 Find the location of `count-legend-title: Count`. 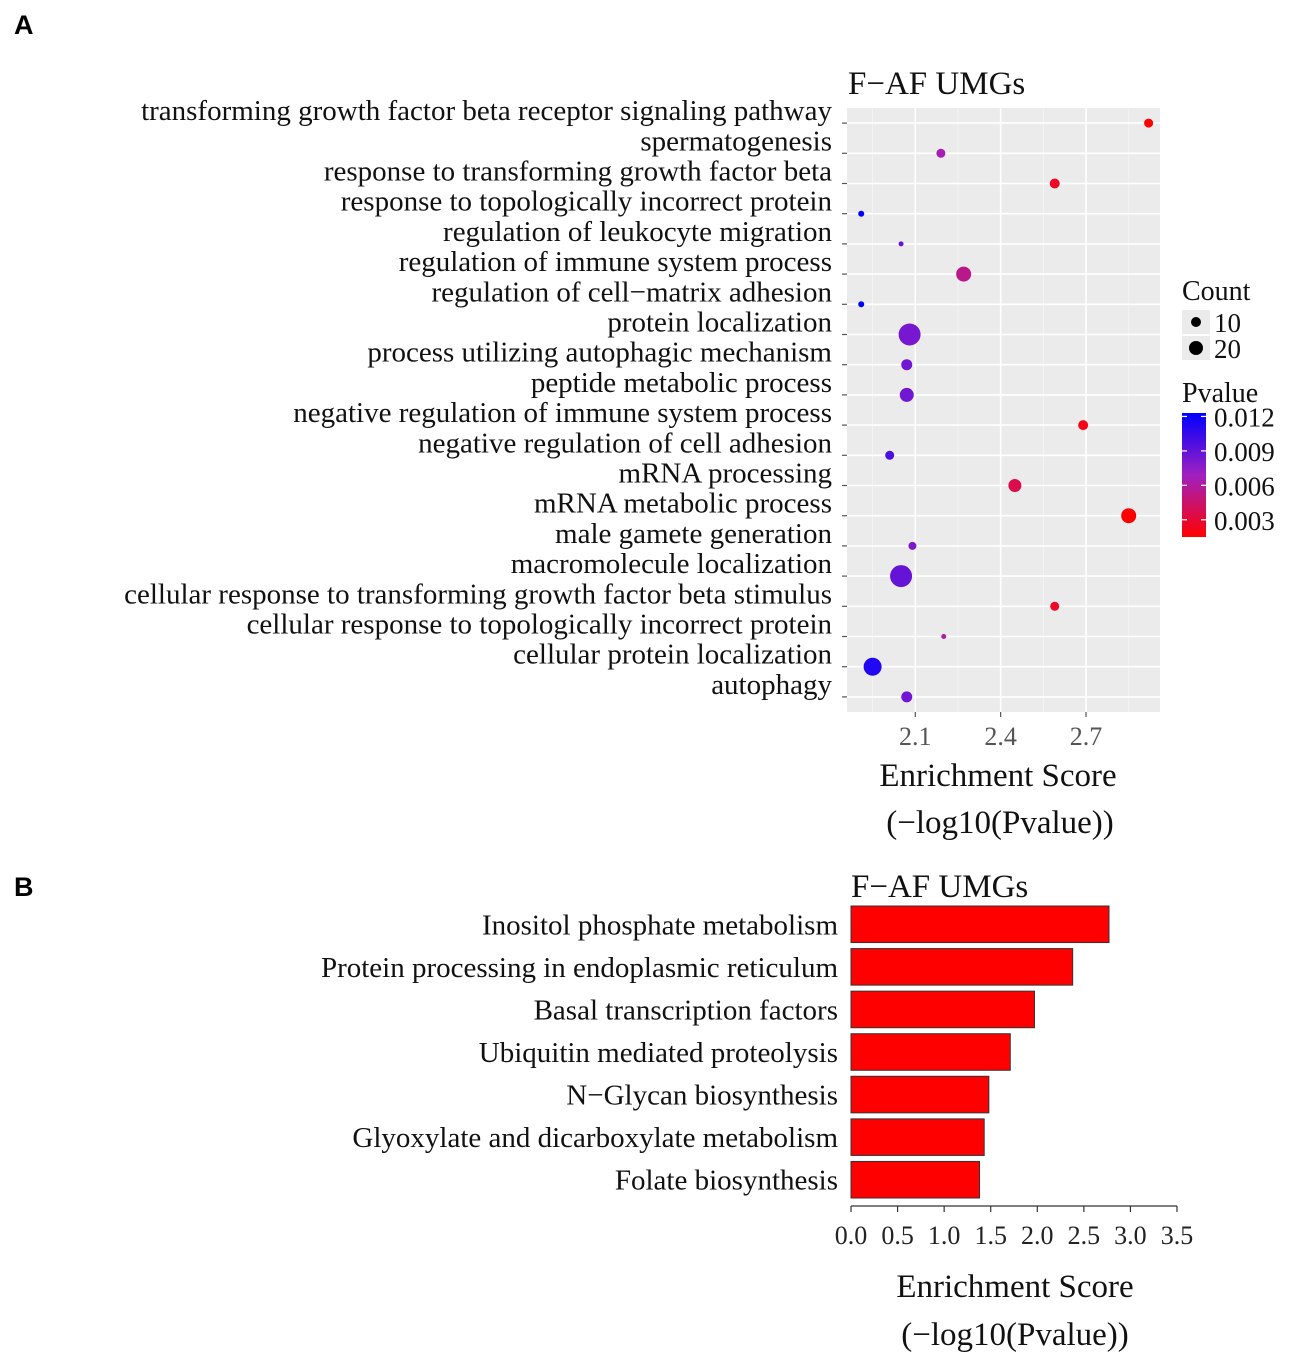

count-legend-title: Count is located at coordinates (1216, 291).